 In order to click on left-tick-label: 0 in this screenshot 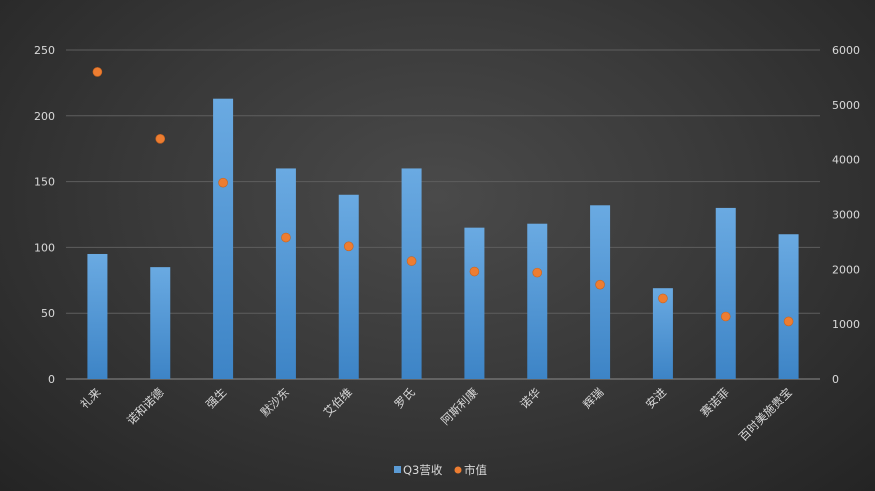, I will do `click(51, 379)`.